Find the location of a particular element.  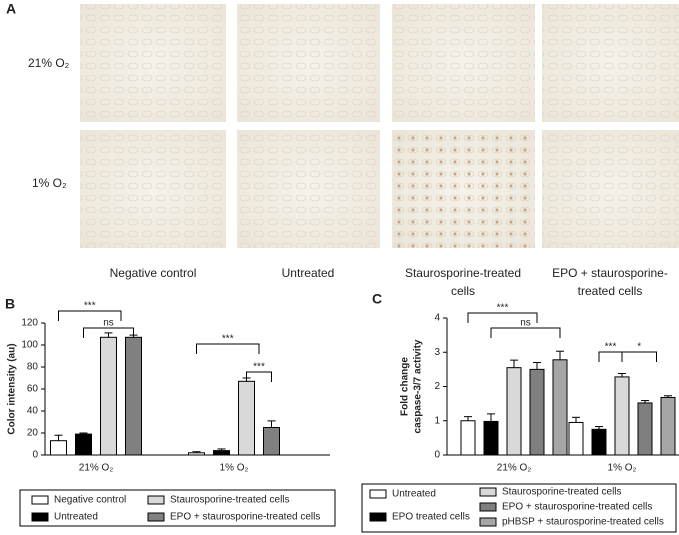

y-tick-label: 4 is located at coordinates (437, 318).